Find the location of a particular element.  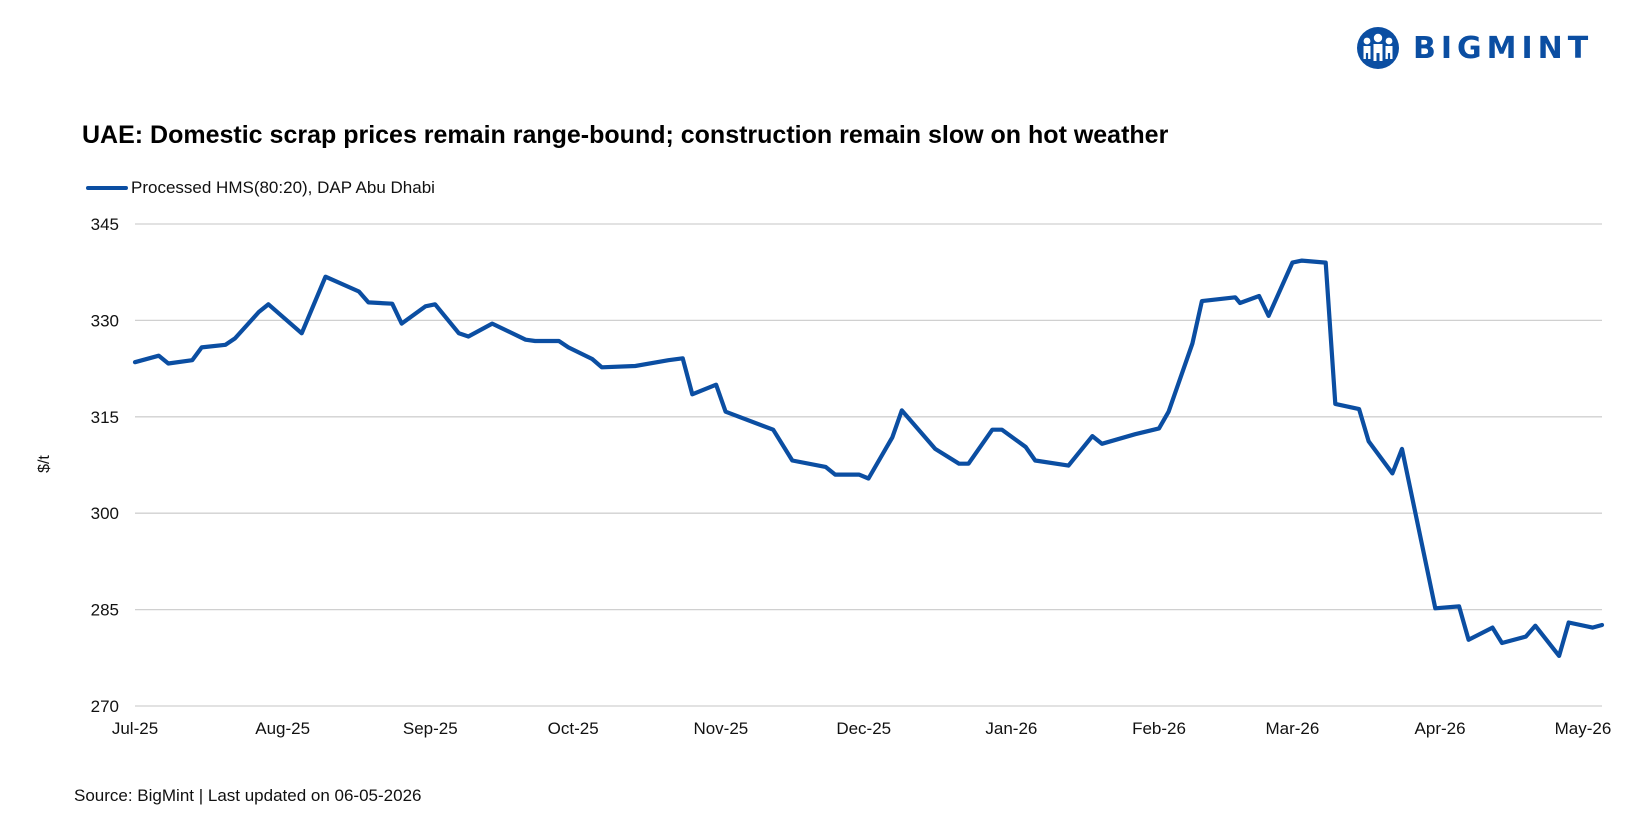

y-tick-label: 270 is located at coordinates (105, 706).